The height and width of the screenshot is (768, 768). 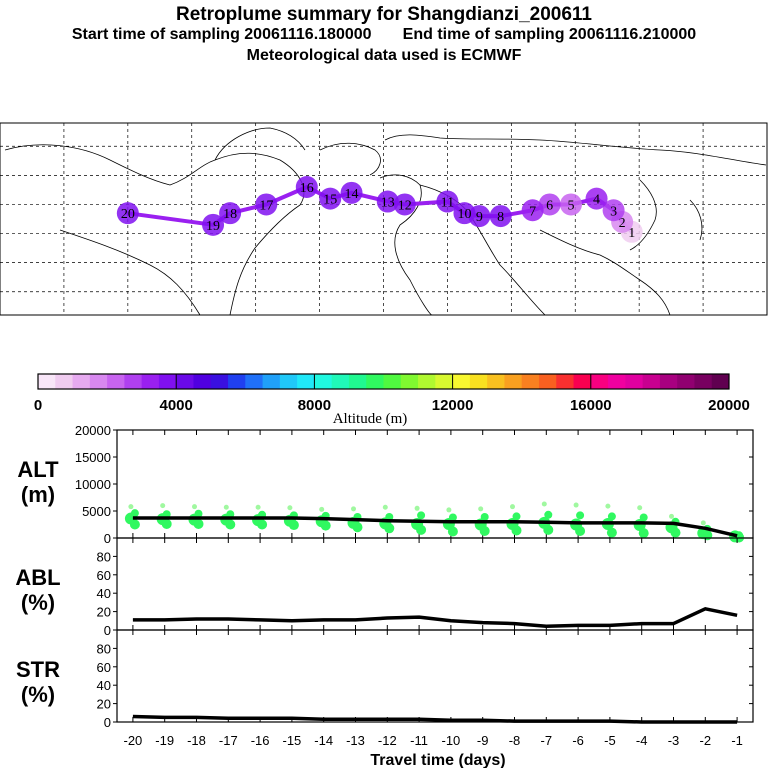 I want to click on cluster-label: 4, so click(x=596, y=200).